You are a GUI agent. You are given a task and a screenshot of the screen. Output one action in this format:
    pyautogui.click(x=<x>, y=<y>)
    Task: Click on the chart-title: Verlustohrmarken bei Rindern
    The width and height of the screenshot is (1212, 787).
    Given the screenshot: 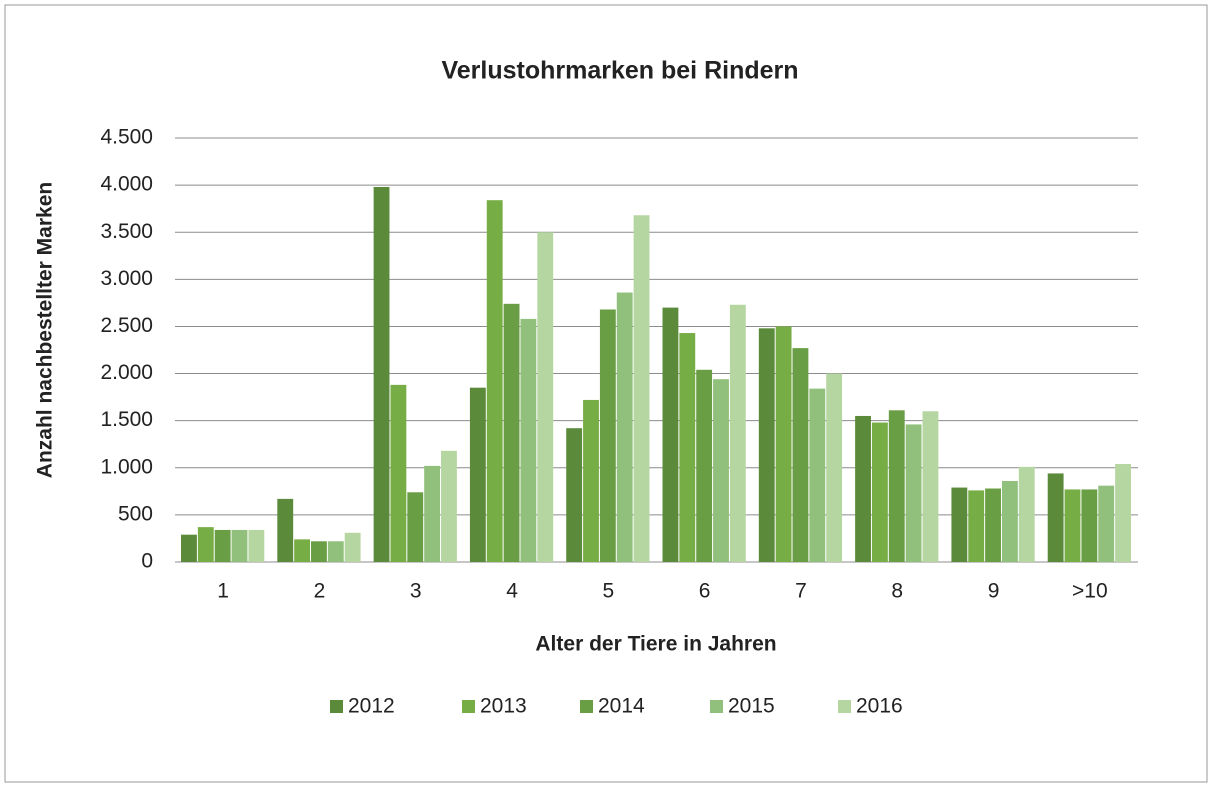 What is the action you would take?
    pyautogui.click(x=619, y=71)
    